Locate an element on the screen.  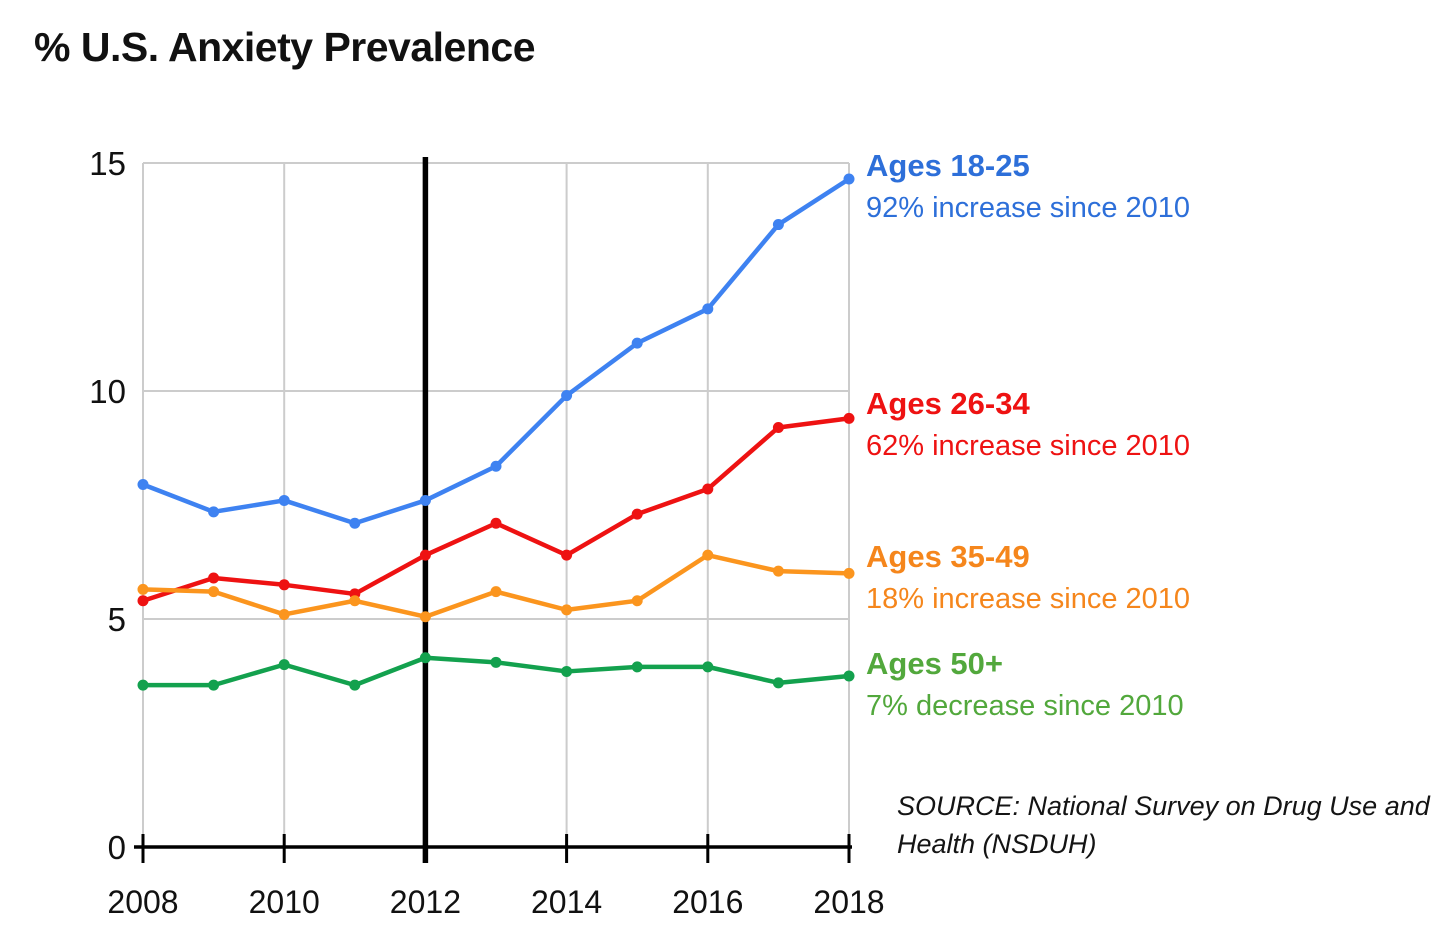
legend-entry-ages-18-25: Ages 18-25 92% increase since 2010 is located at coordinates (1028, 186).